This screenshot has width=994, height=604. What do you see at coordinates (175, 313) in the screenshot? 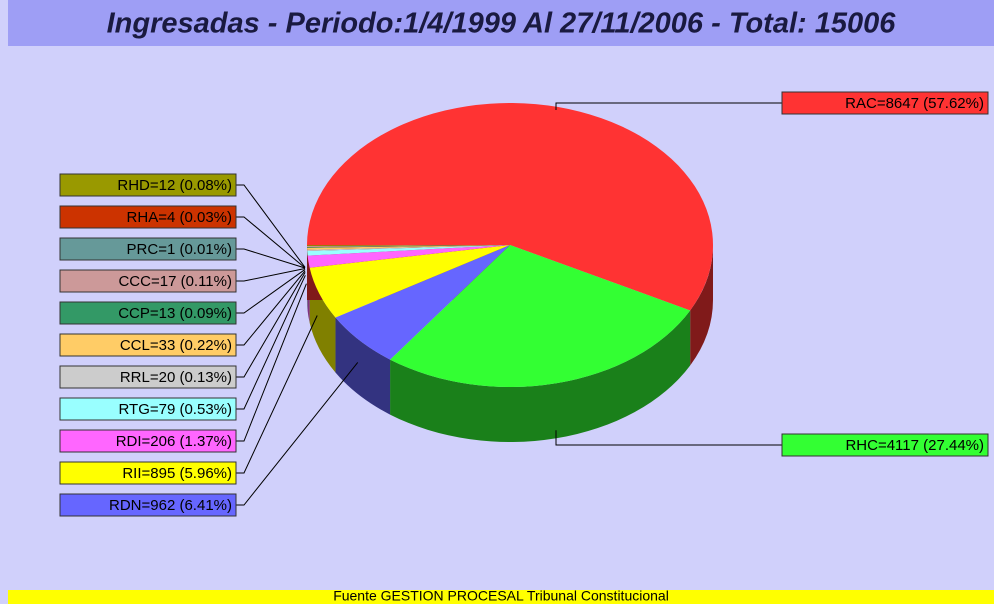
I see `data-label: CCP=13 (0.09%)` at bounding box center [175, 313].